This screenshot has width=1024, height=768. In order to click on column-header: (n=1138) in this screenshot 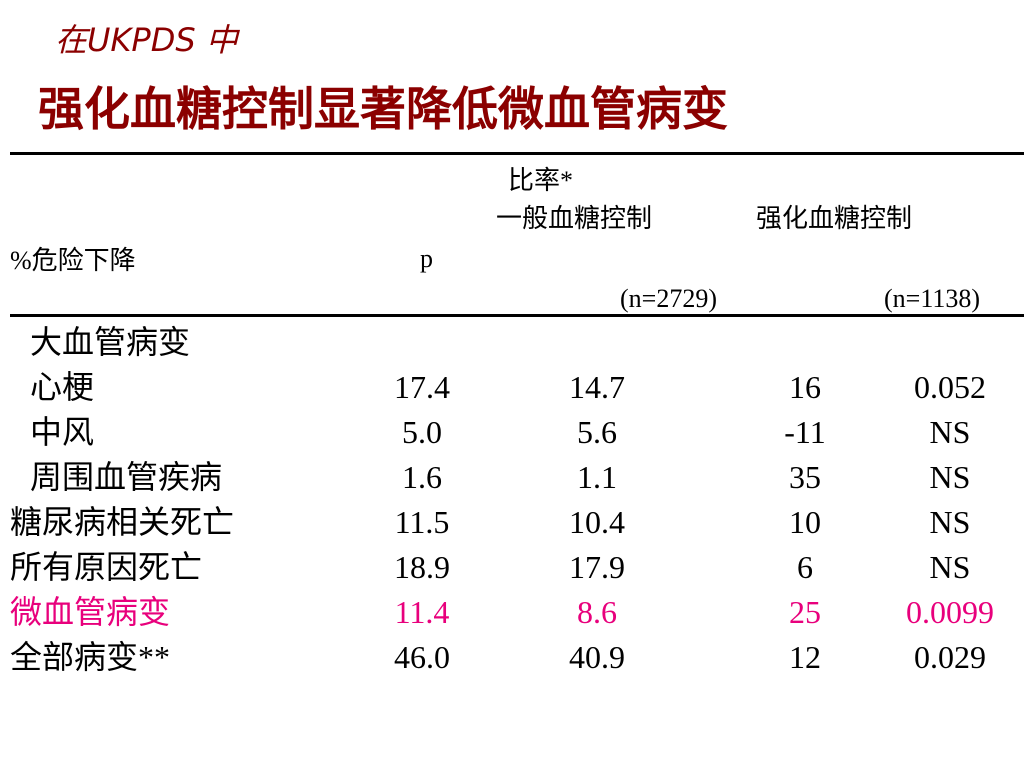, I will do `click(932, 298)`.